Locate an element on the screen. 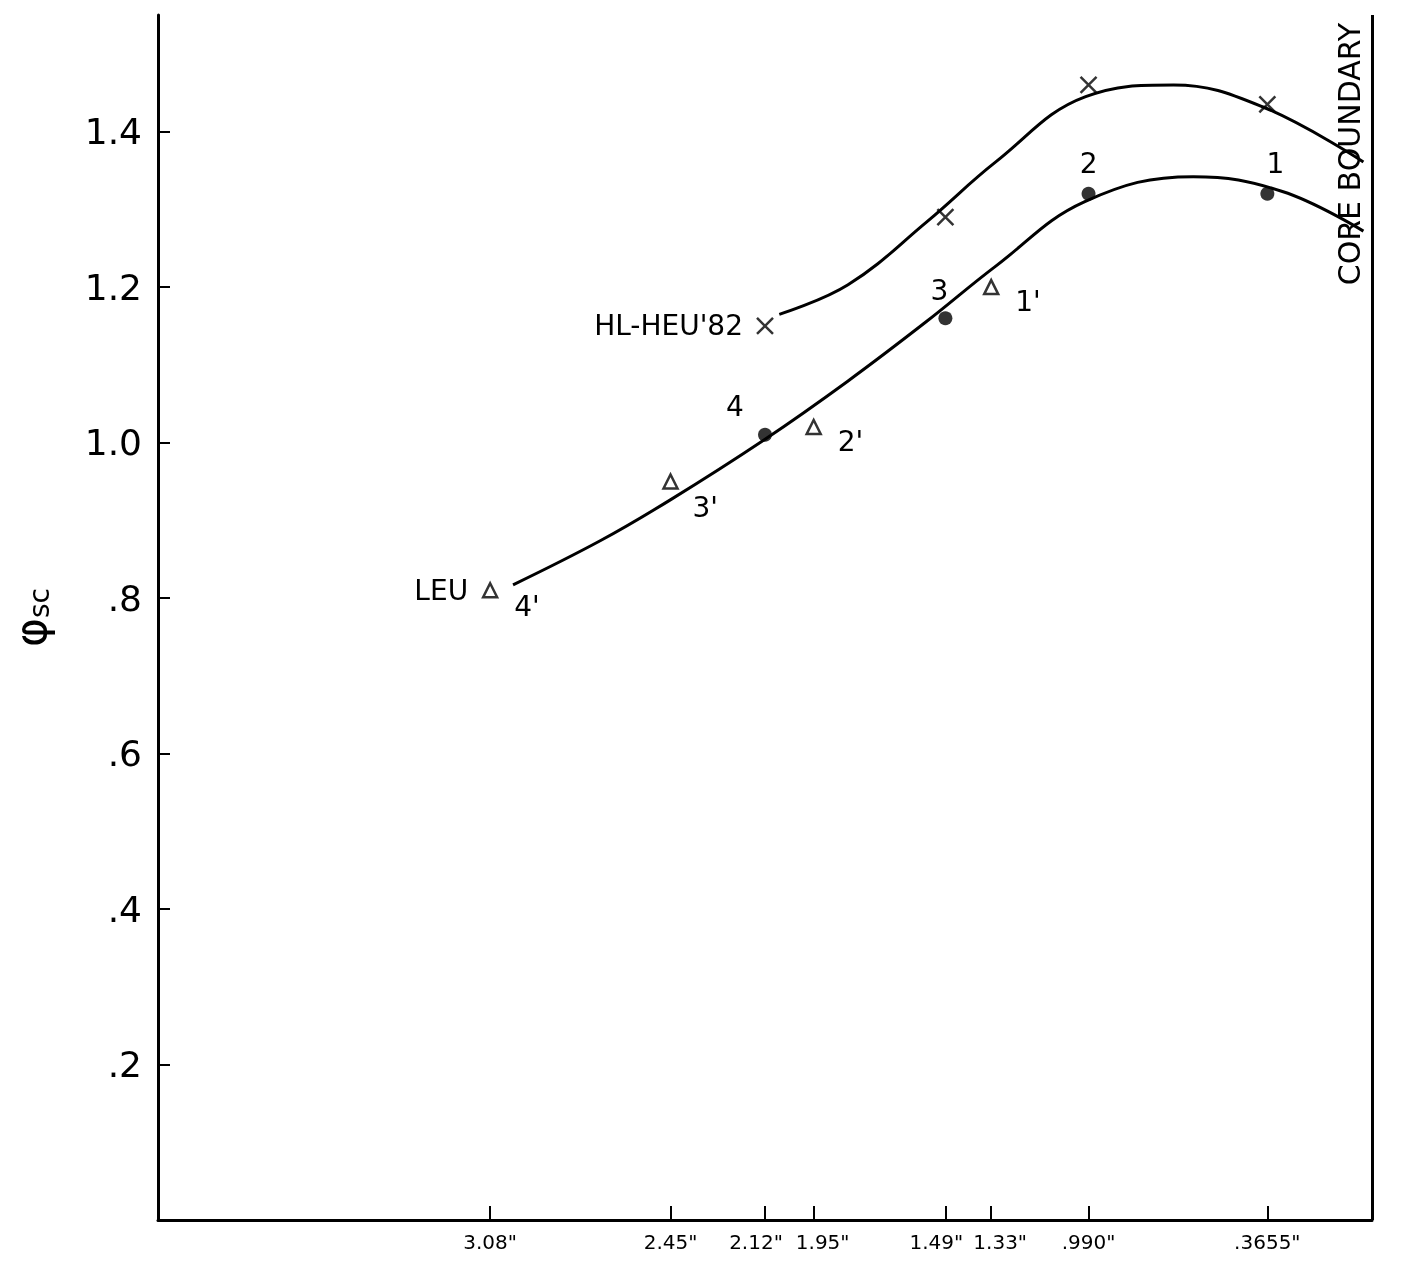  y-tick-label: .2 is located at coordinates (124, 1065).